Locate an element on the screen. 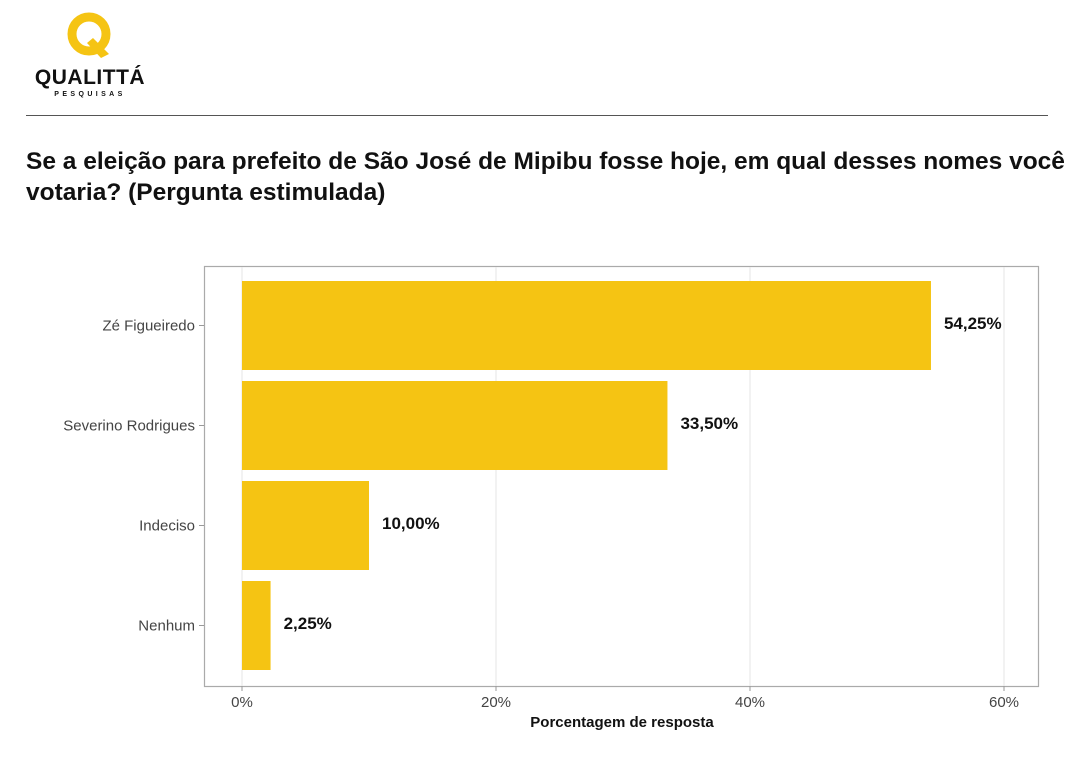 Image resolution: width=1080 pixels, height=757 pixels. data-label: 33,50% is located at coordinates (709, 423).